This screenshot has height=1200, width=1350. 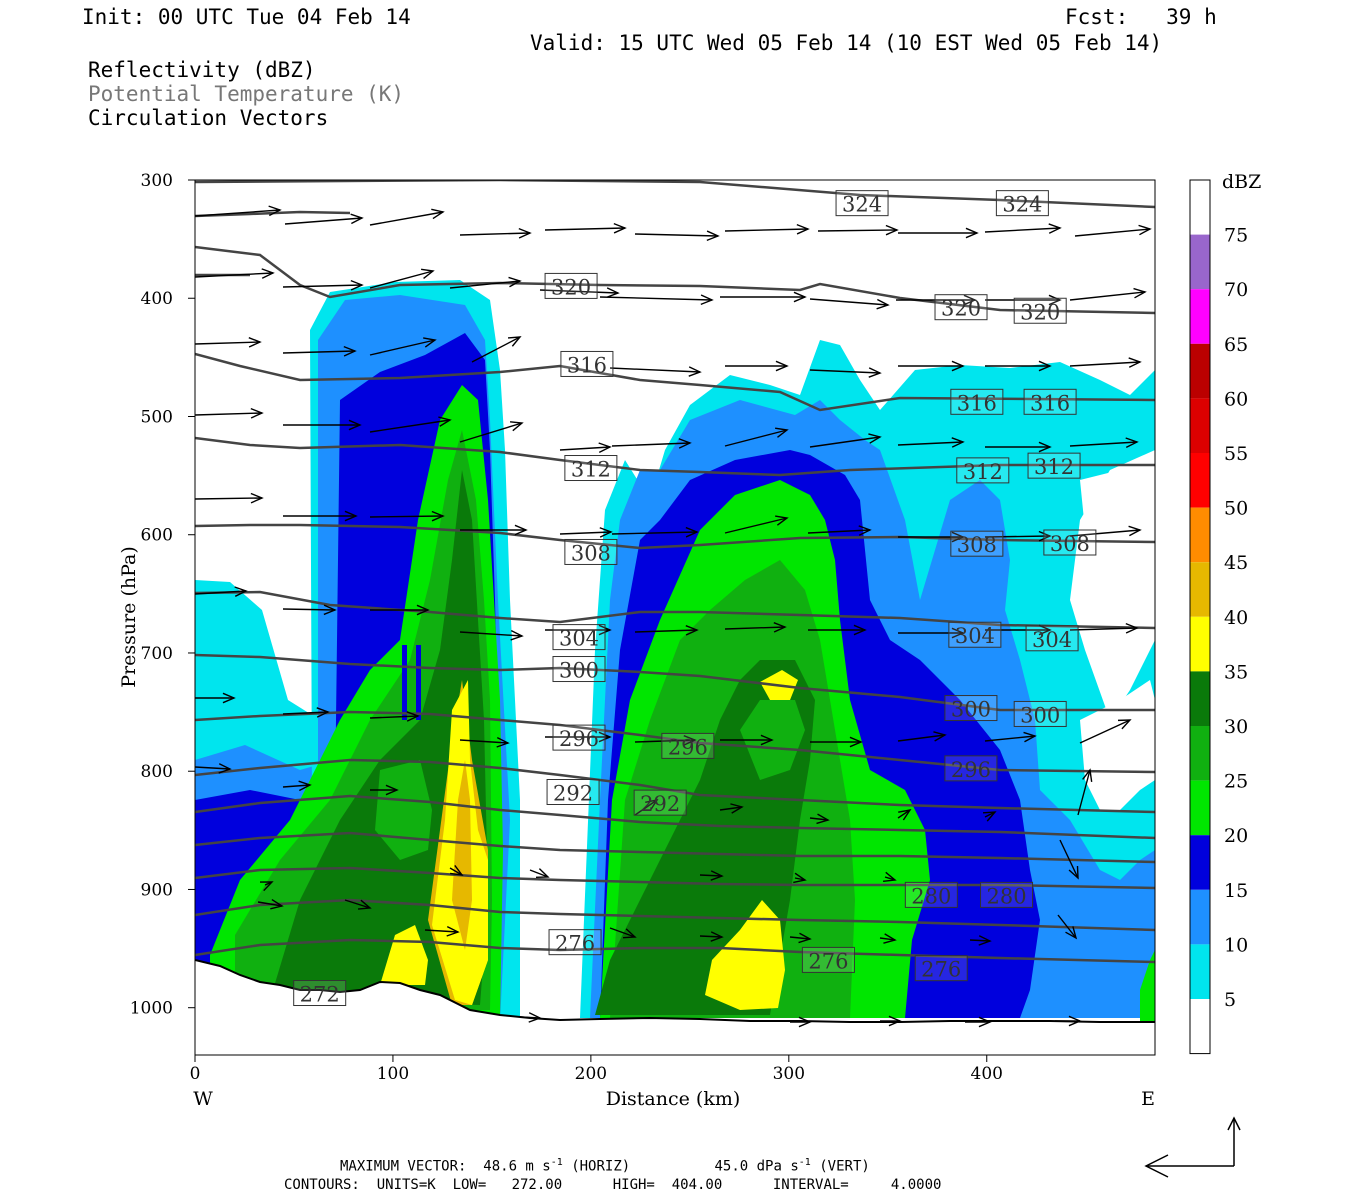 What do you see at coordinates (1236, 782) in the screenshot?
I see `colorbar-label: 25` at bounding box center [1236, 782].